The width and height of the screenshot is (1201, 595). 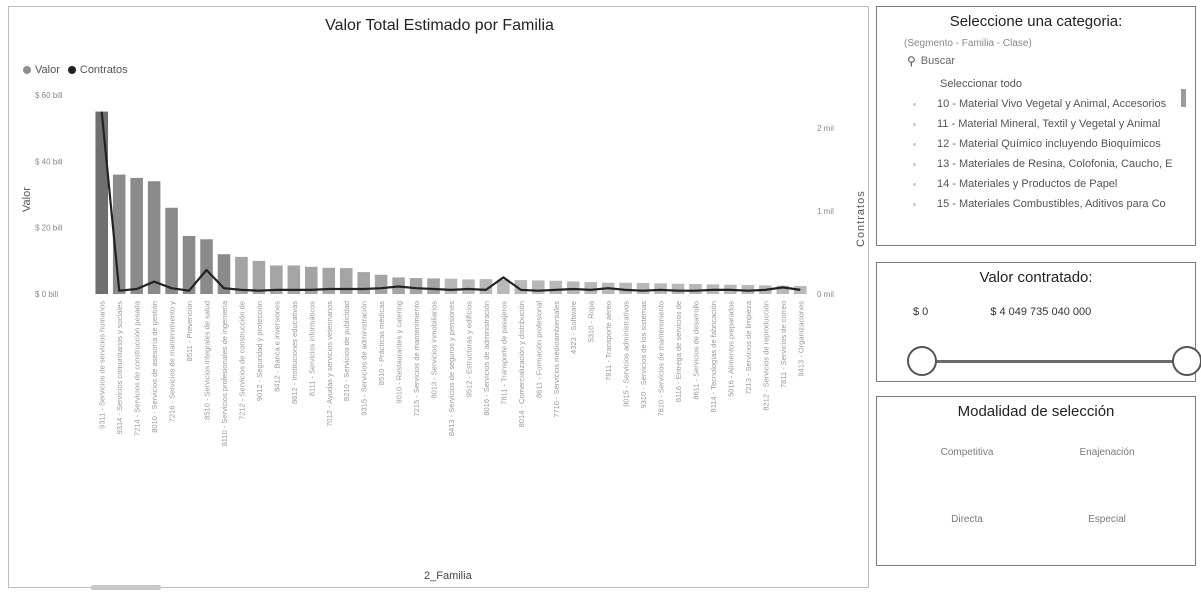 What do you see at coordinates (626, 354) in the screenshot?
I see `x-tick-label: 8015 - Servicios administrativos` at bounding box center [626, 354].